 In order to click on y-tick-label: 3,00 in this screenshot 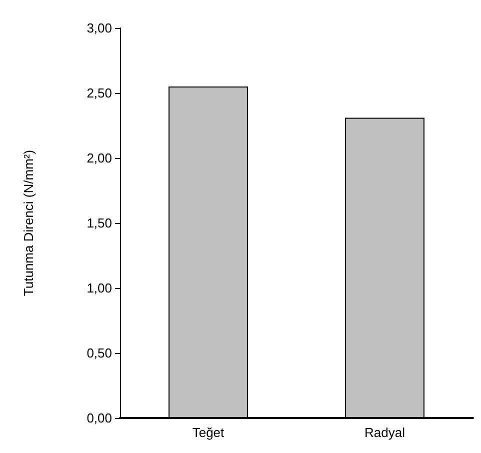, I will do `click(99, 28)`.